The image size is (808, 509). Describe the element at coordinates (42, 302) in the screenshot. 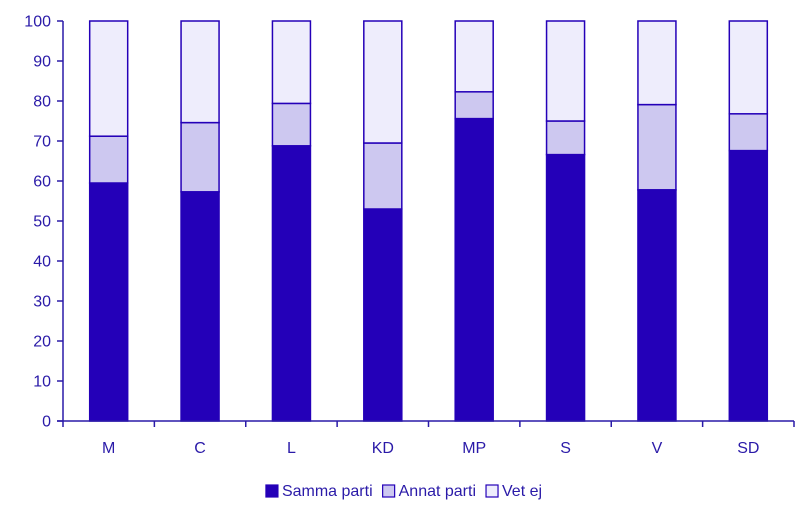

I see `y-tick-label: 30` at that location.